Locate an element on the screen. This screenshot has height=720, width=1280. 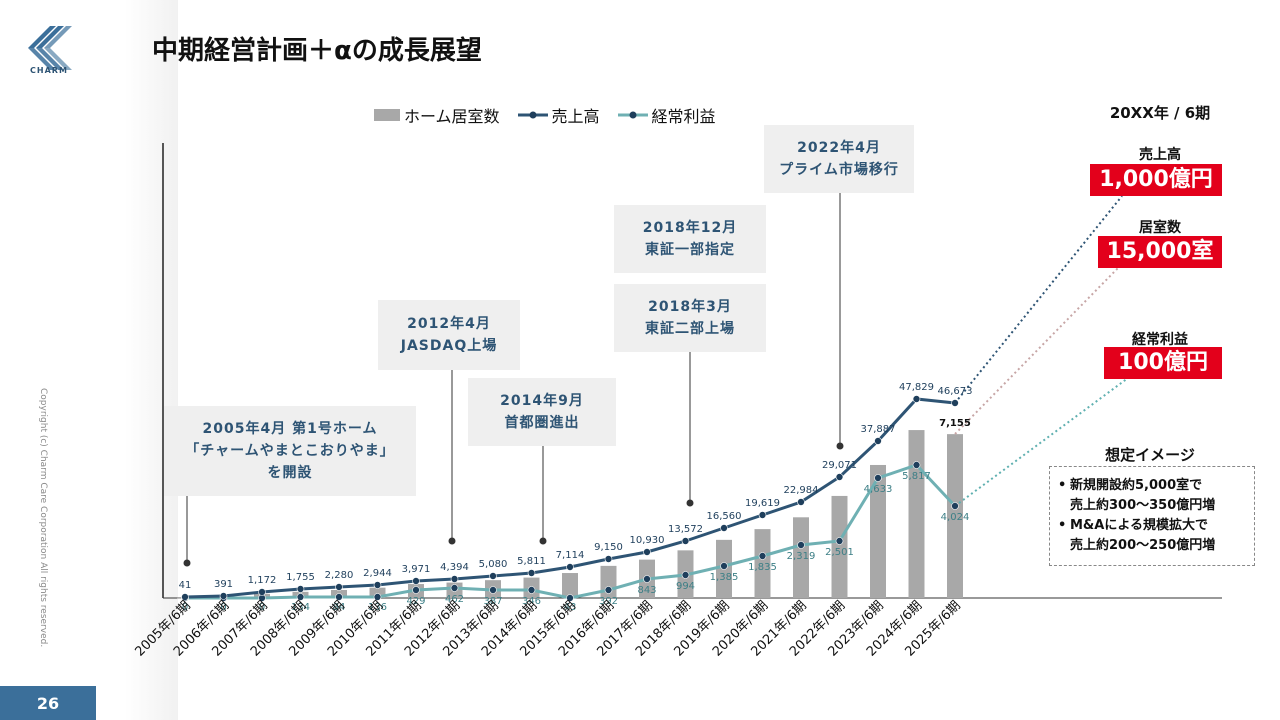
label-profit: 43 is located at coordinates (570, 607).